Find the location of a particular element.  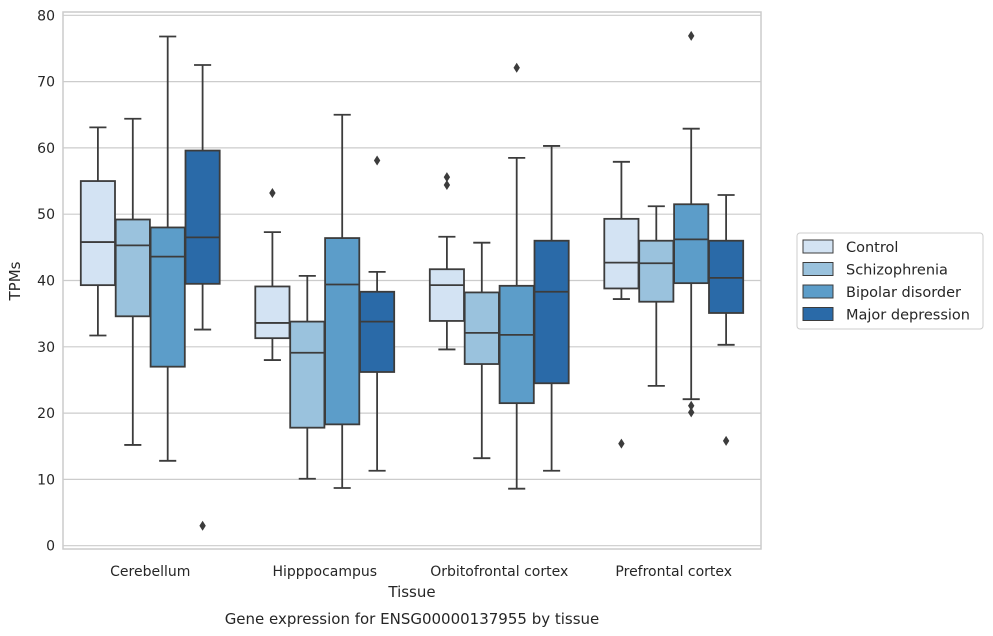

legend-label: Control is located at coordinates (872, 248).